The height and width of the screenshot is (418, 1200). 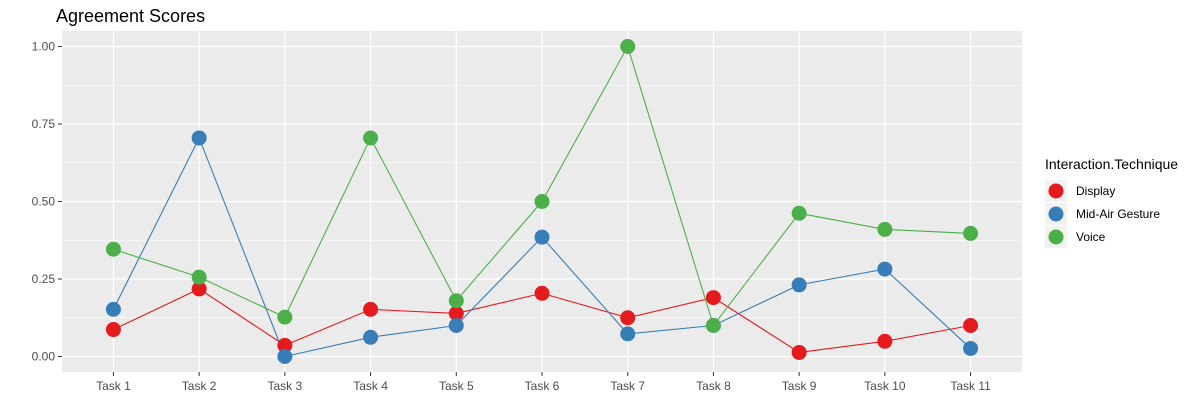 What do you see at coordinates (1118, 214) in the screenshot?
I see `legend-label: Mid-Air Gesture` at bounding box center [1118, 214].